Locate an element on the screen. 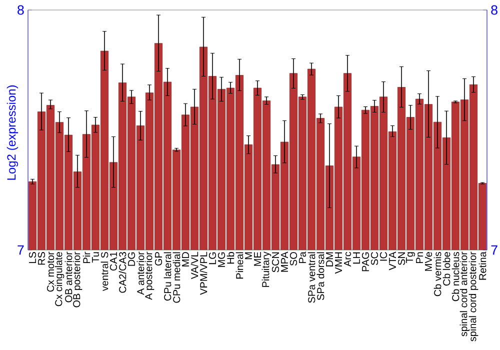 The height and width of the screenshot is (350, 500). x-tick-label: Tg is located at coordinates (410, 258).